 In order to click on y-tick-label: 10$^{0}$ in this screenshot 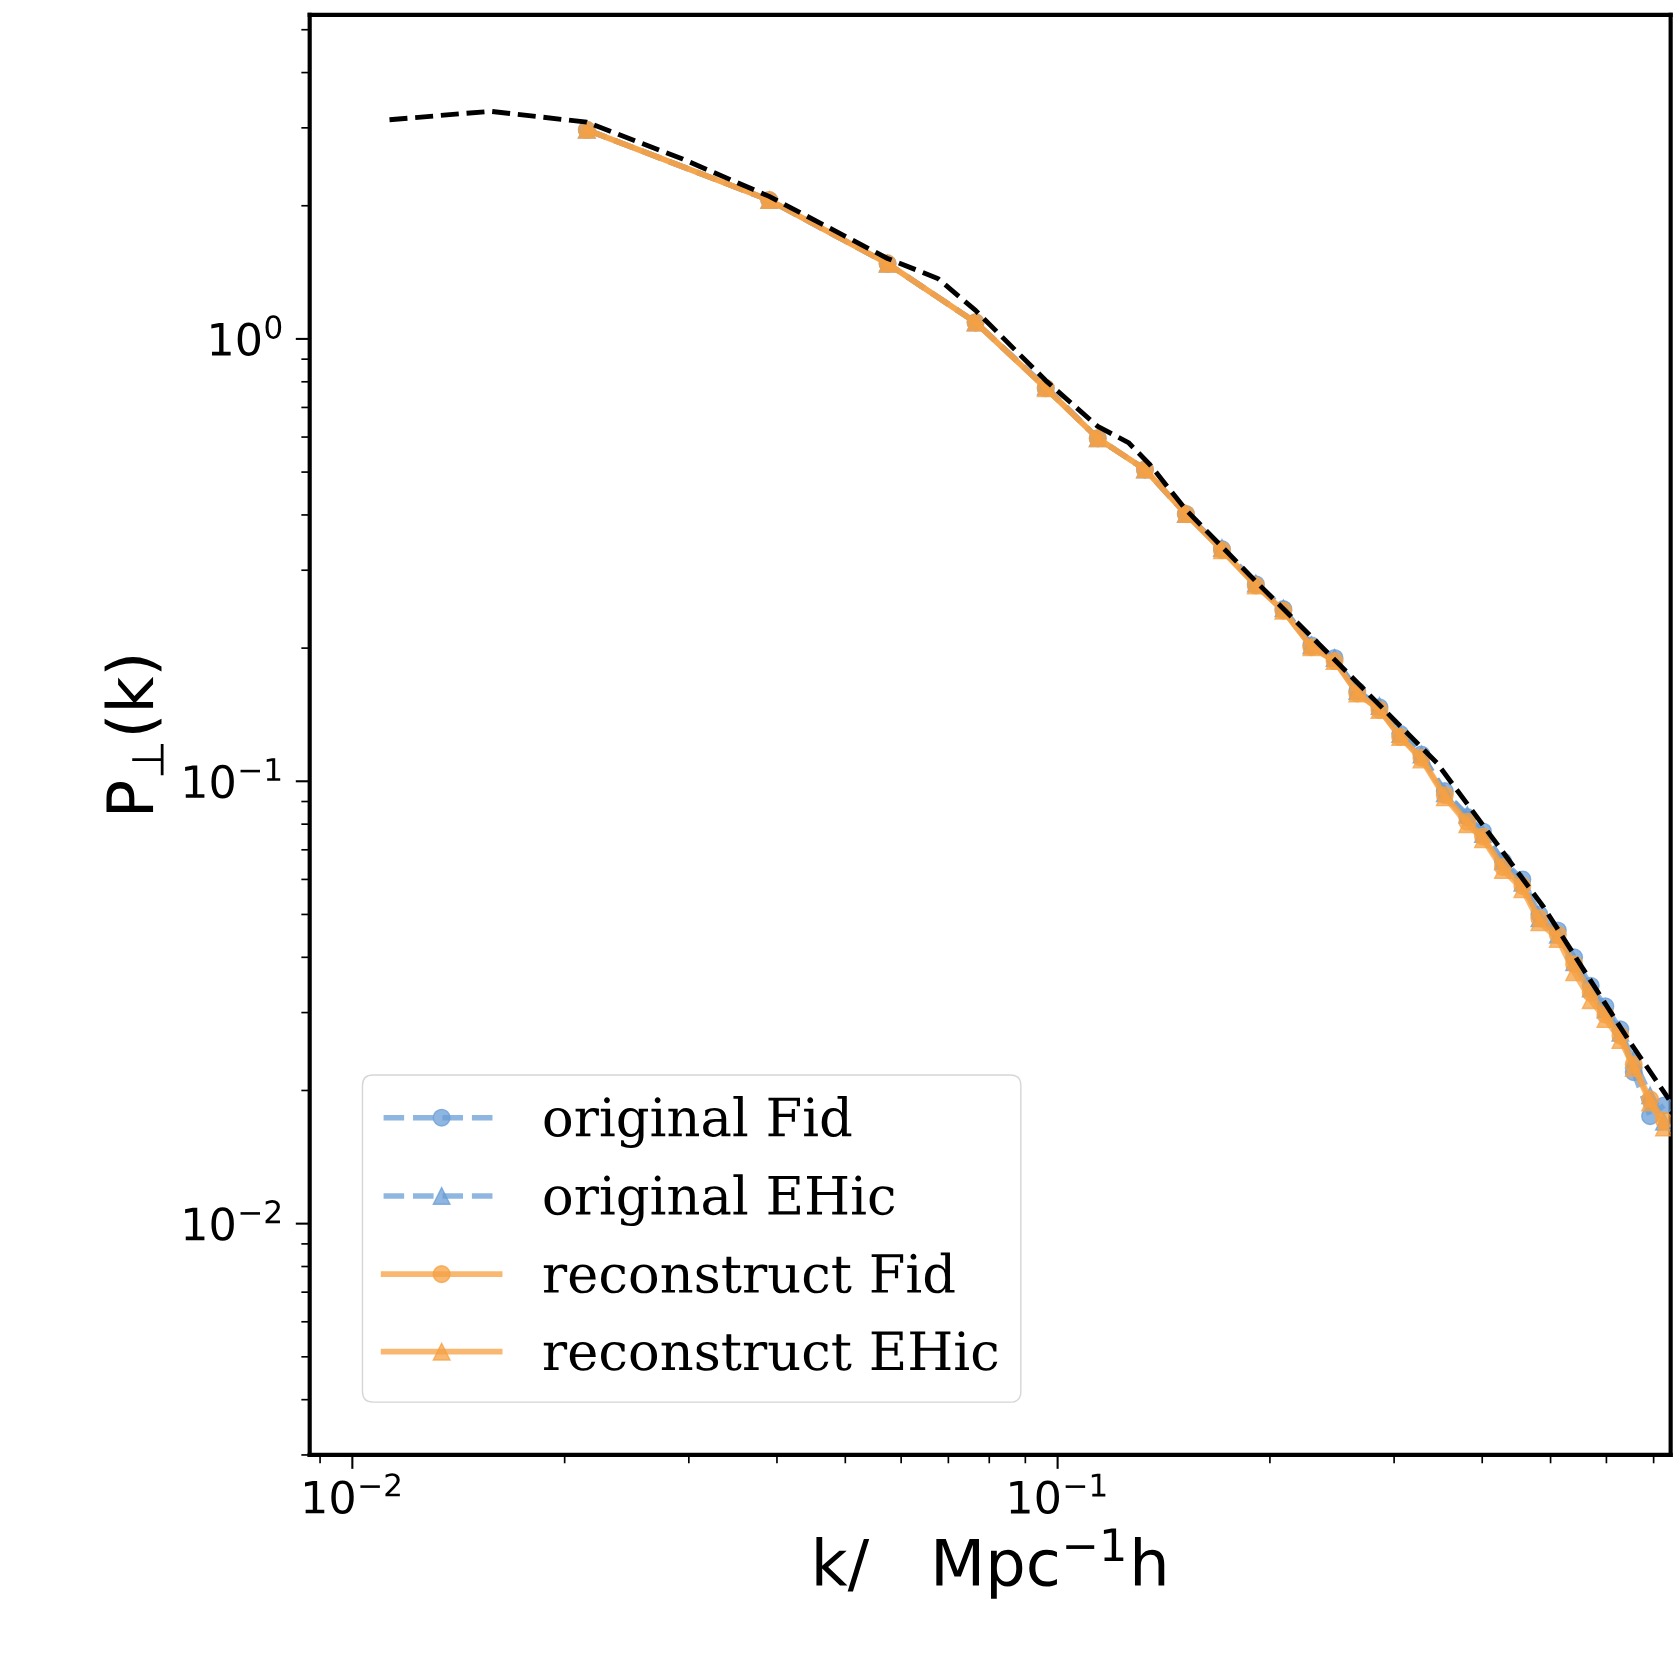, I will do `click(246, 336)`.